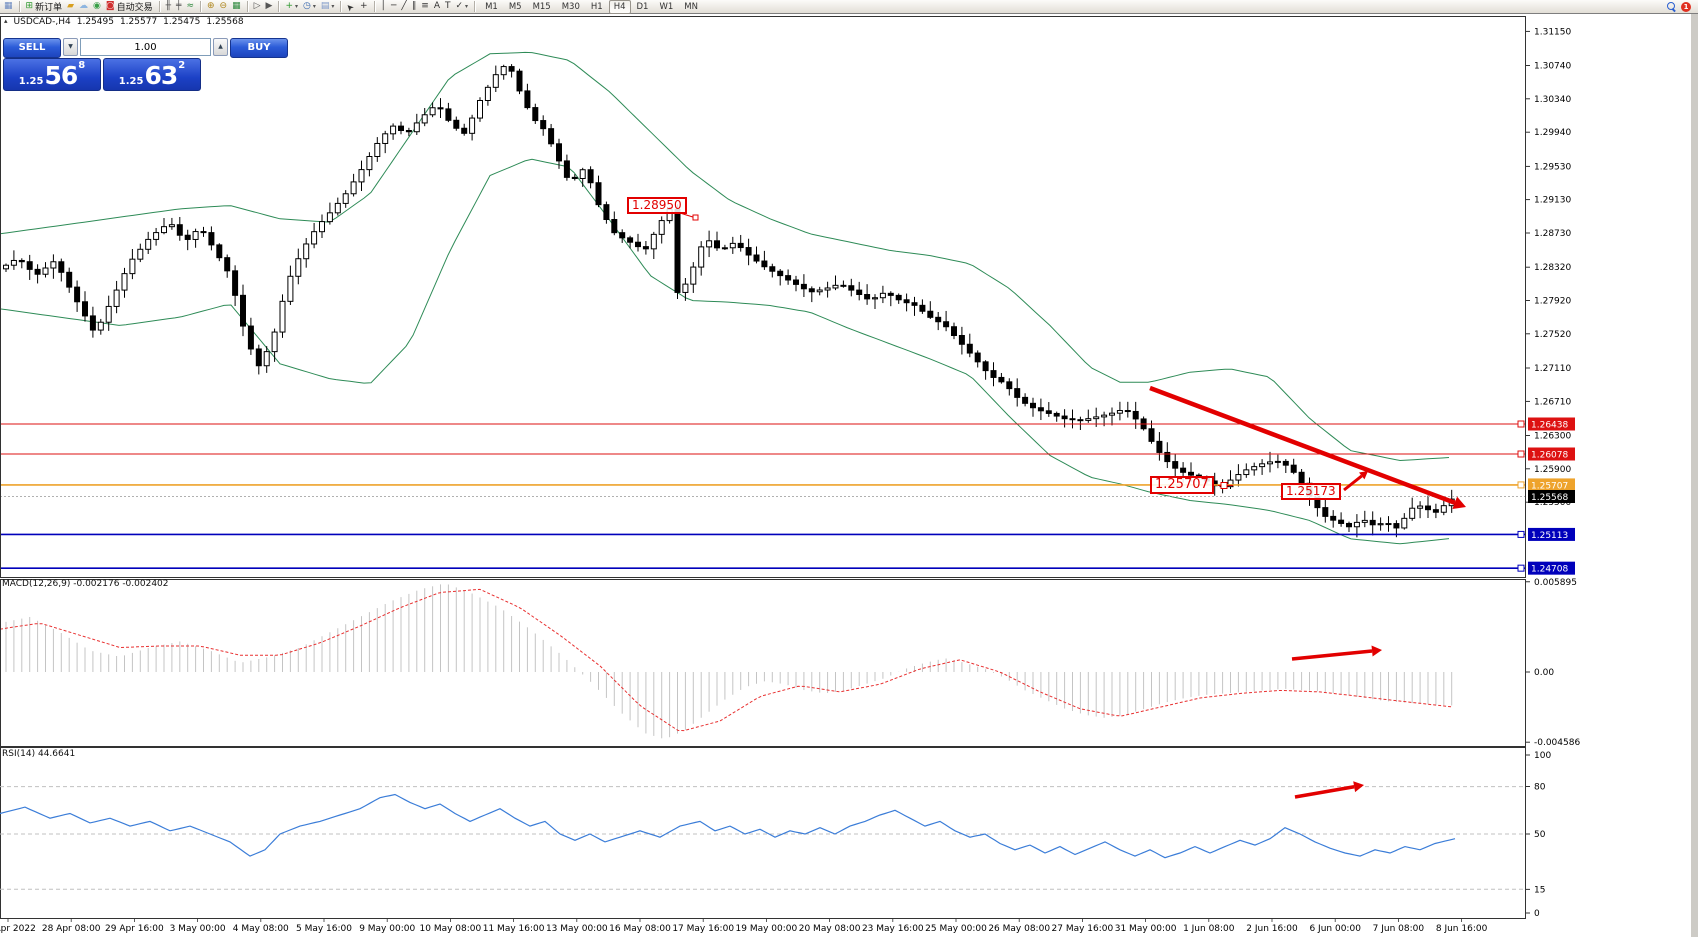  I want to click on template-icon: ▤ ▾, so click(328, 7).